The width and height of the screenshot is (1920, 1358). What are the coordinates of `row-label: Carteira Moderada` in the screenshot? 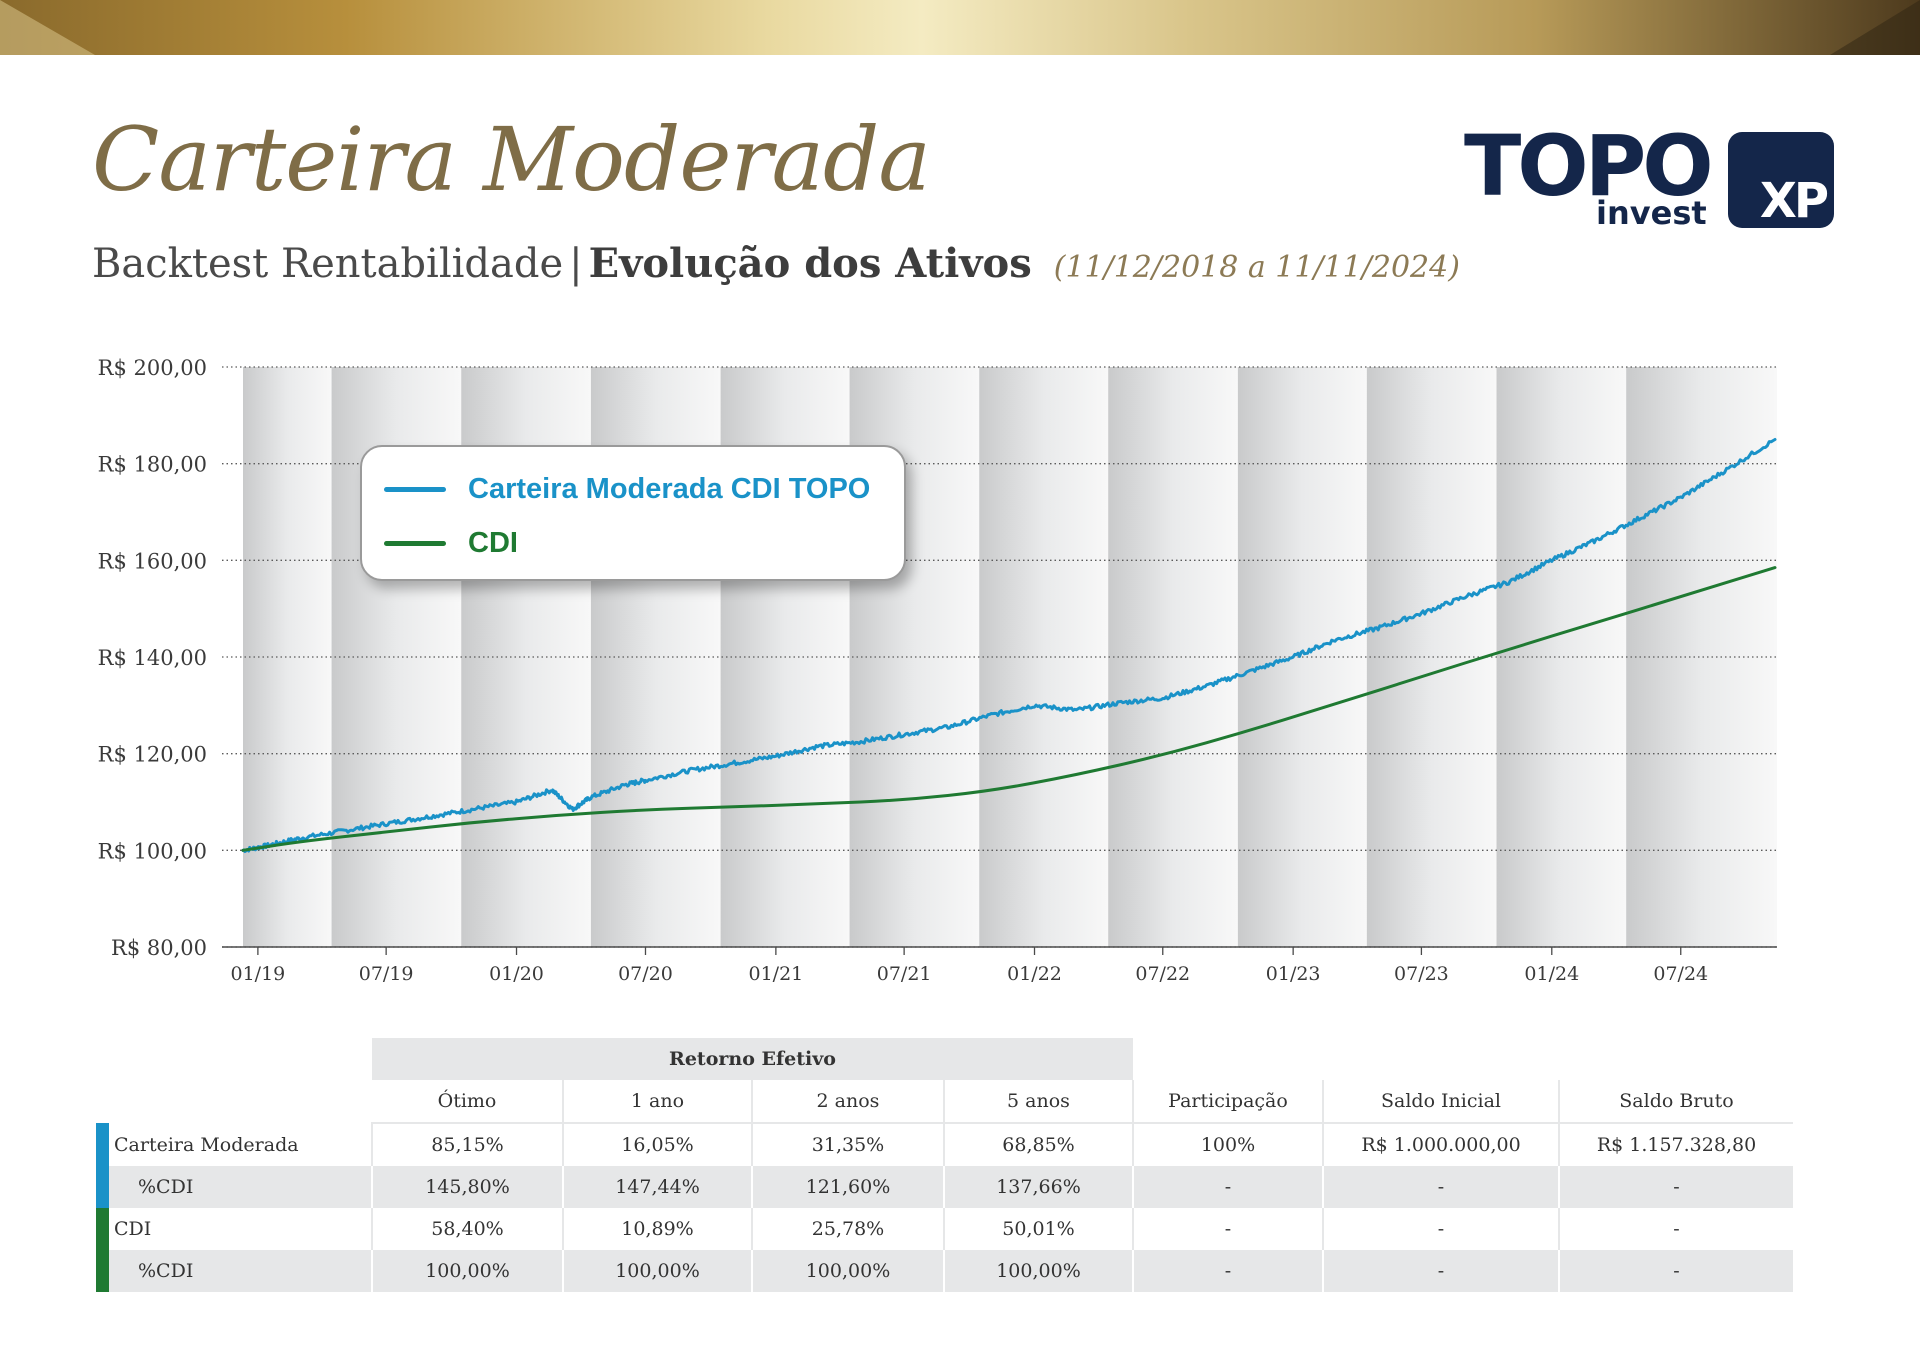 It's located at (234, 1144).